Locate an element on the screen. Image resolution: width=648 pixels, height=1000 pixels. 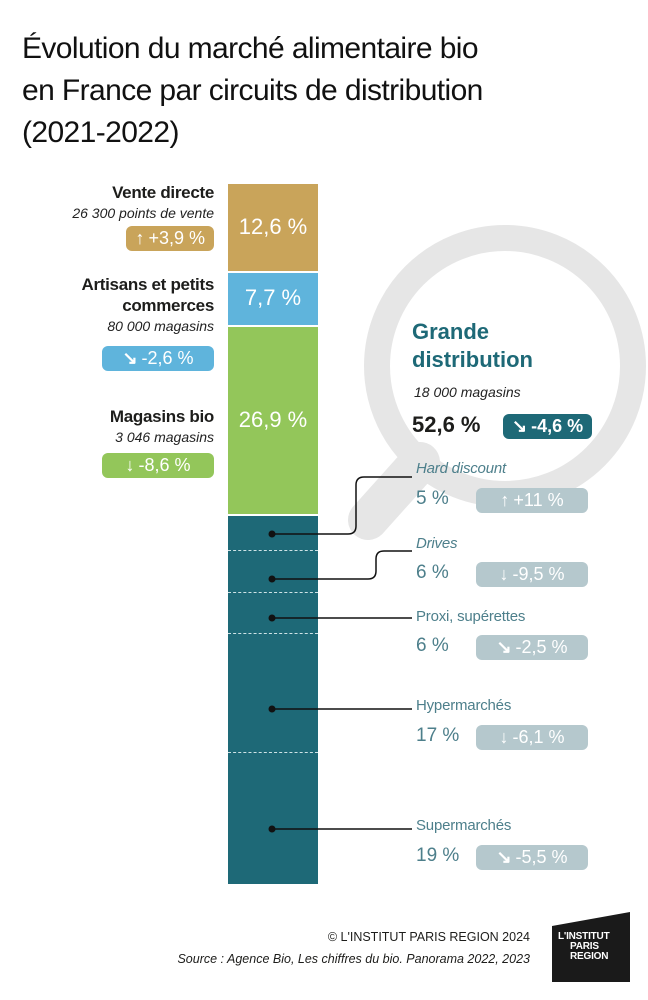
segment-name: Vente directe is located at coordinates (163, 192).